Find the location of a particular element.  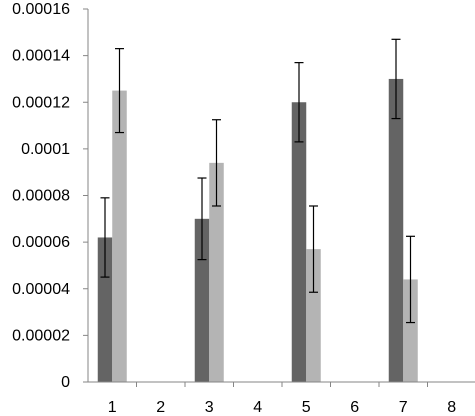

x-tick-label: 8 is located at coordinates (451, 407).